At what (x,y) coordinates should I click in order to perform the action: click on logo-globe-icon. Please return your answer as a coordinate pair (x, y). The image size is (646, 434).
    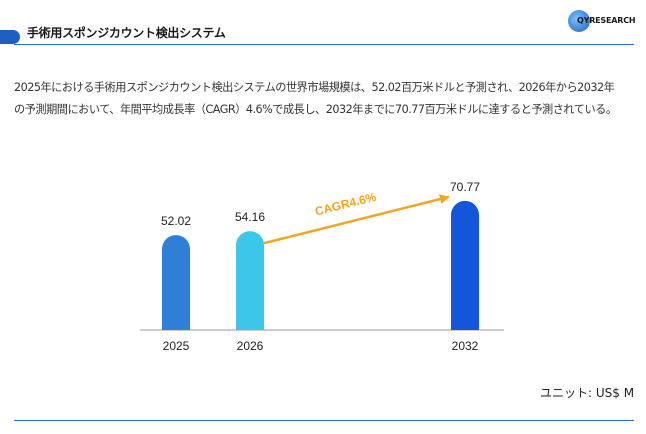
    Looking at the image, I should click on (579, 21).